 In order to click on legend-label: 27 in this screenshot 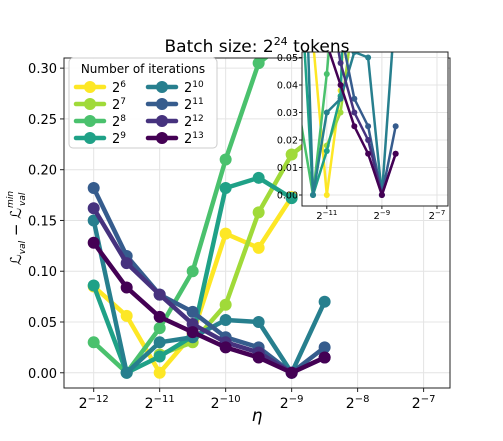, I will do `click(119, 105)`.